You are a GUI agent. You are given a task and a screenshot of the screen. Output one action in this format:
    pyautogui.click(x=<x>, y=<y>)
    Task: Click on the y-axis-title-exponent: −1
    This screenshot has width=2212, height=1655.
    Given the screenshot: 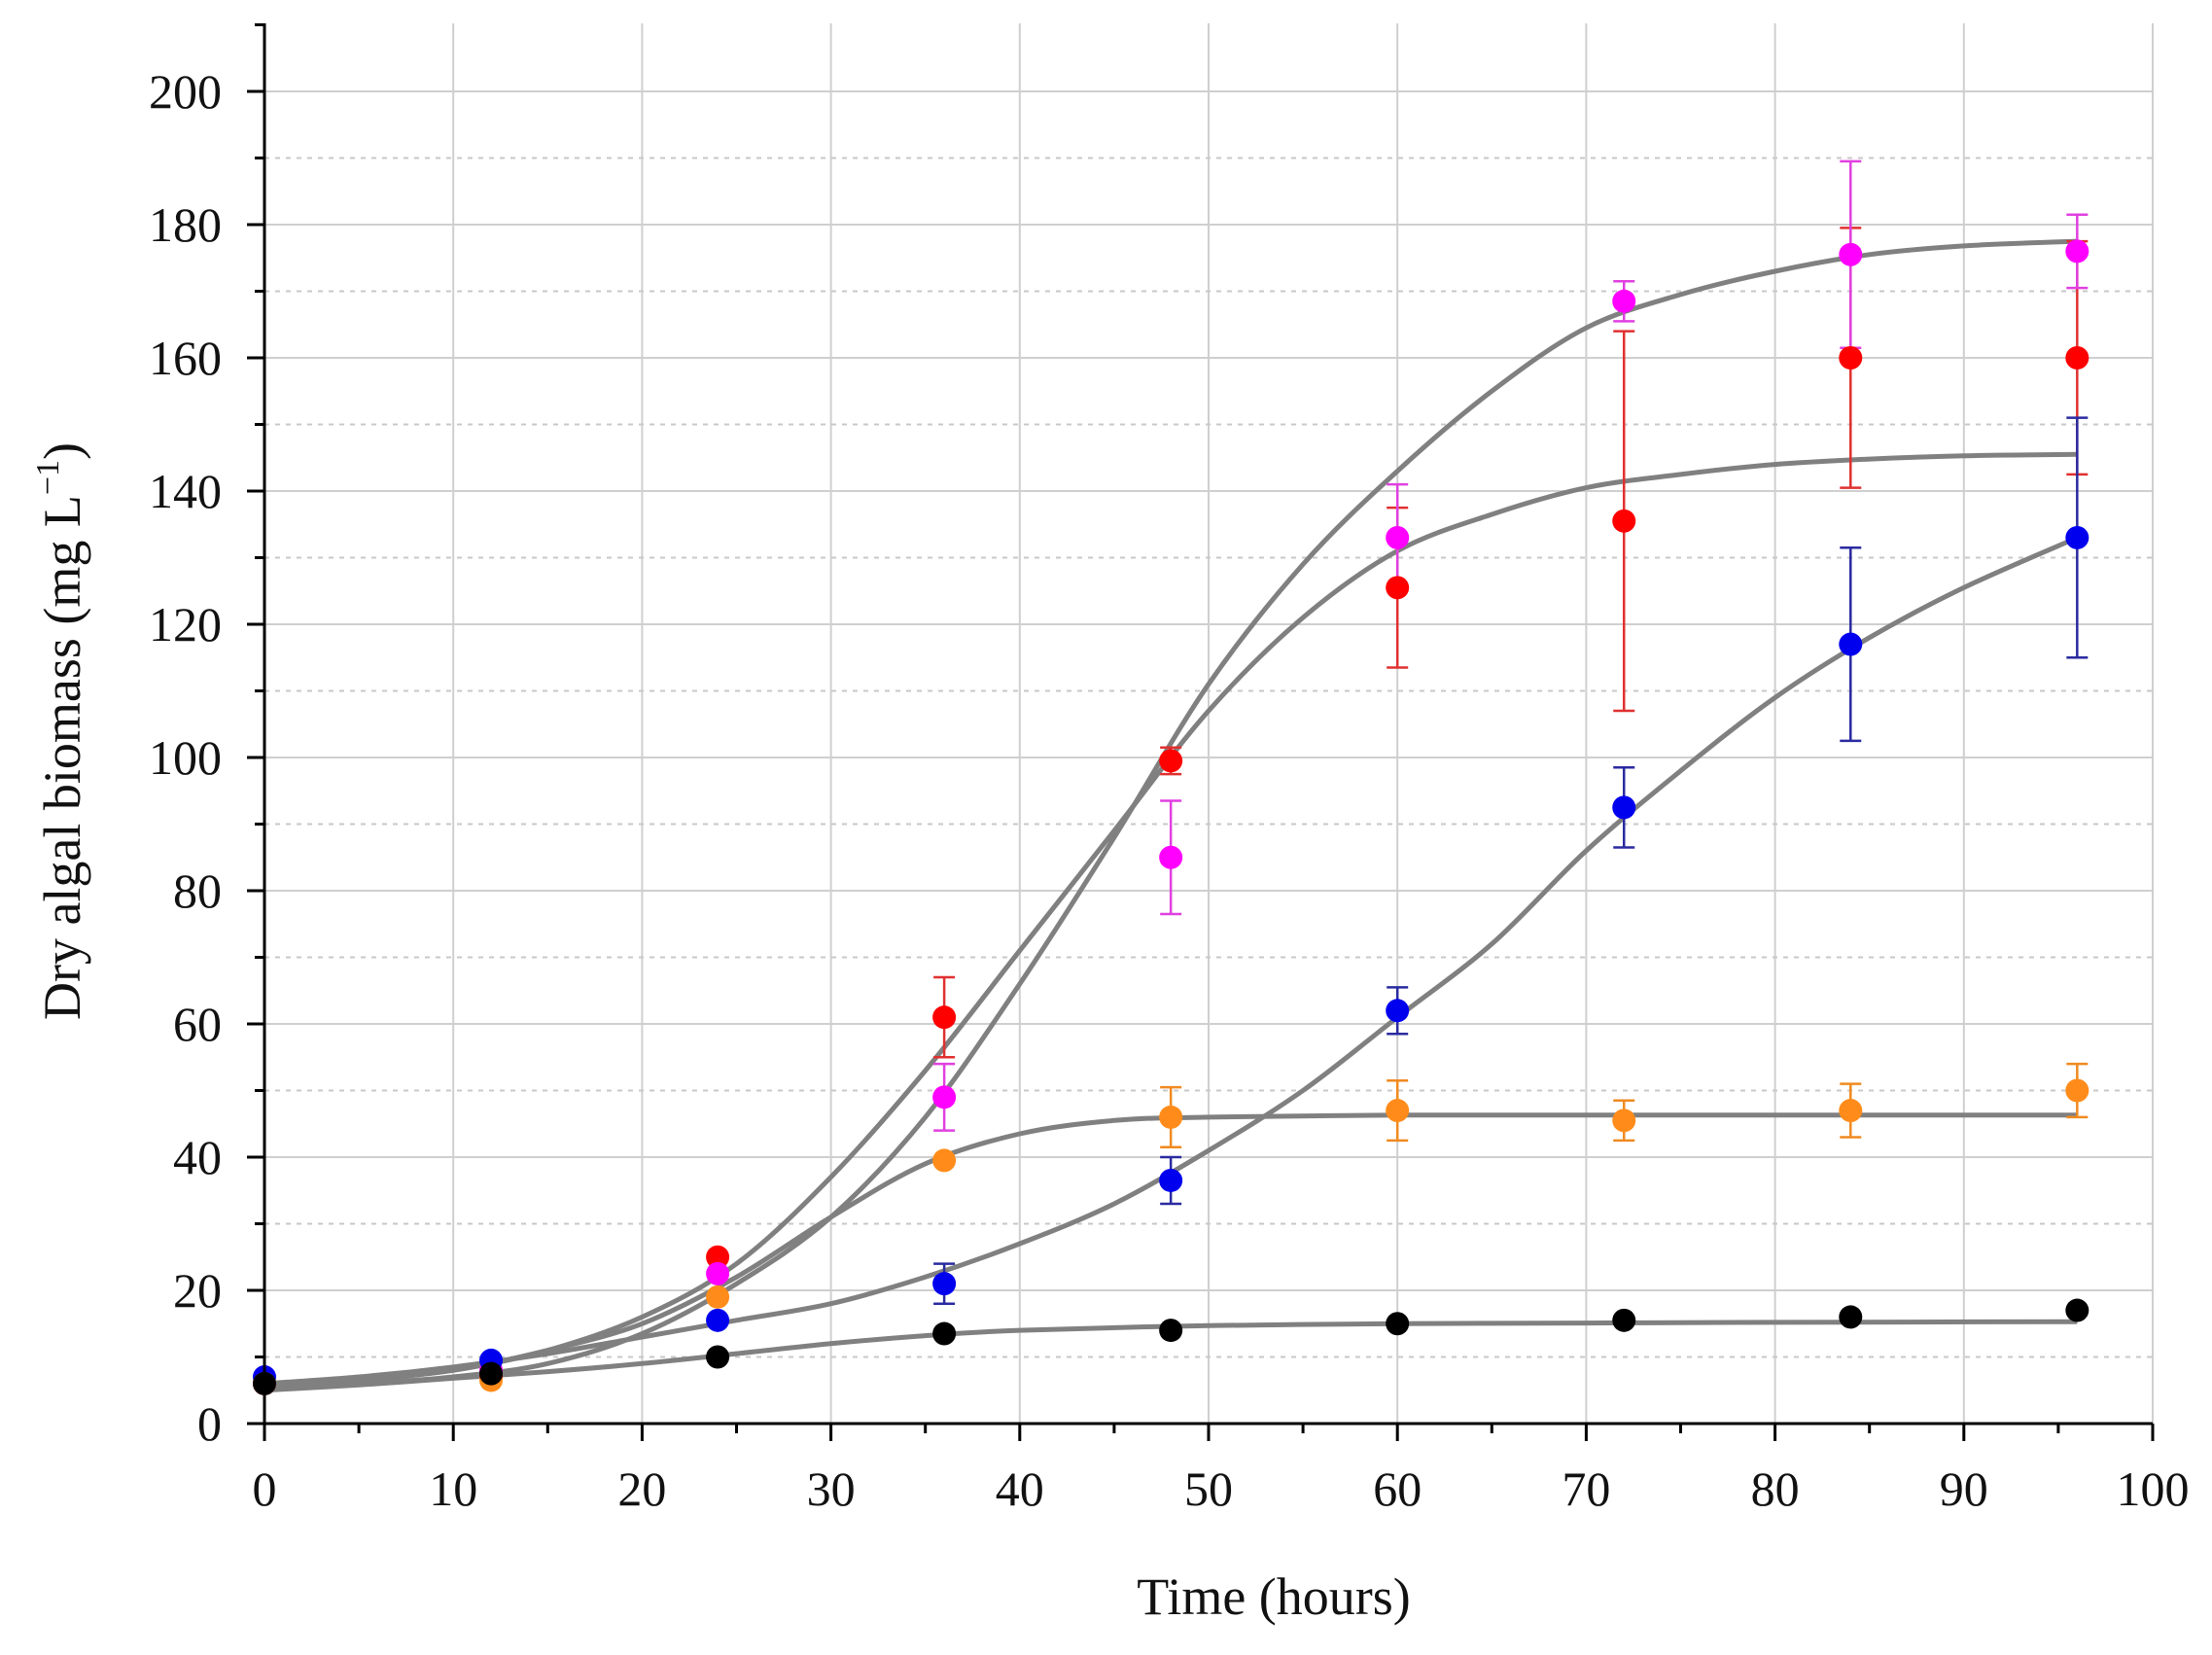 What is the action you would take?
    pyautogui.click(x=48, y=477)
    